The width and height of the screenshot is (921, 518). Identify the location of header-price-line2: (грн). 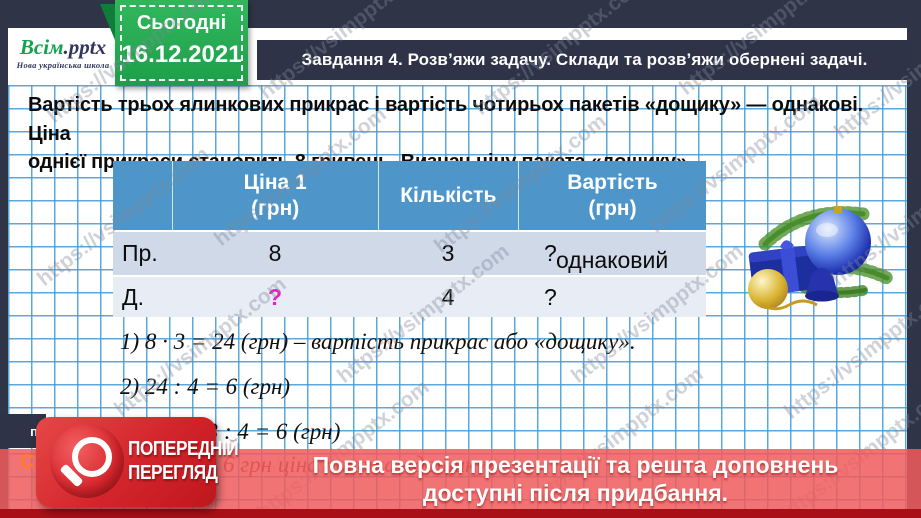
(275, 208).